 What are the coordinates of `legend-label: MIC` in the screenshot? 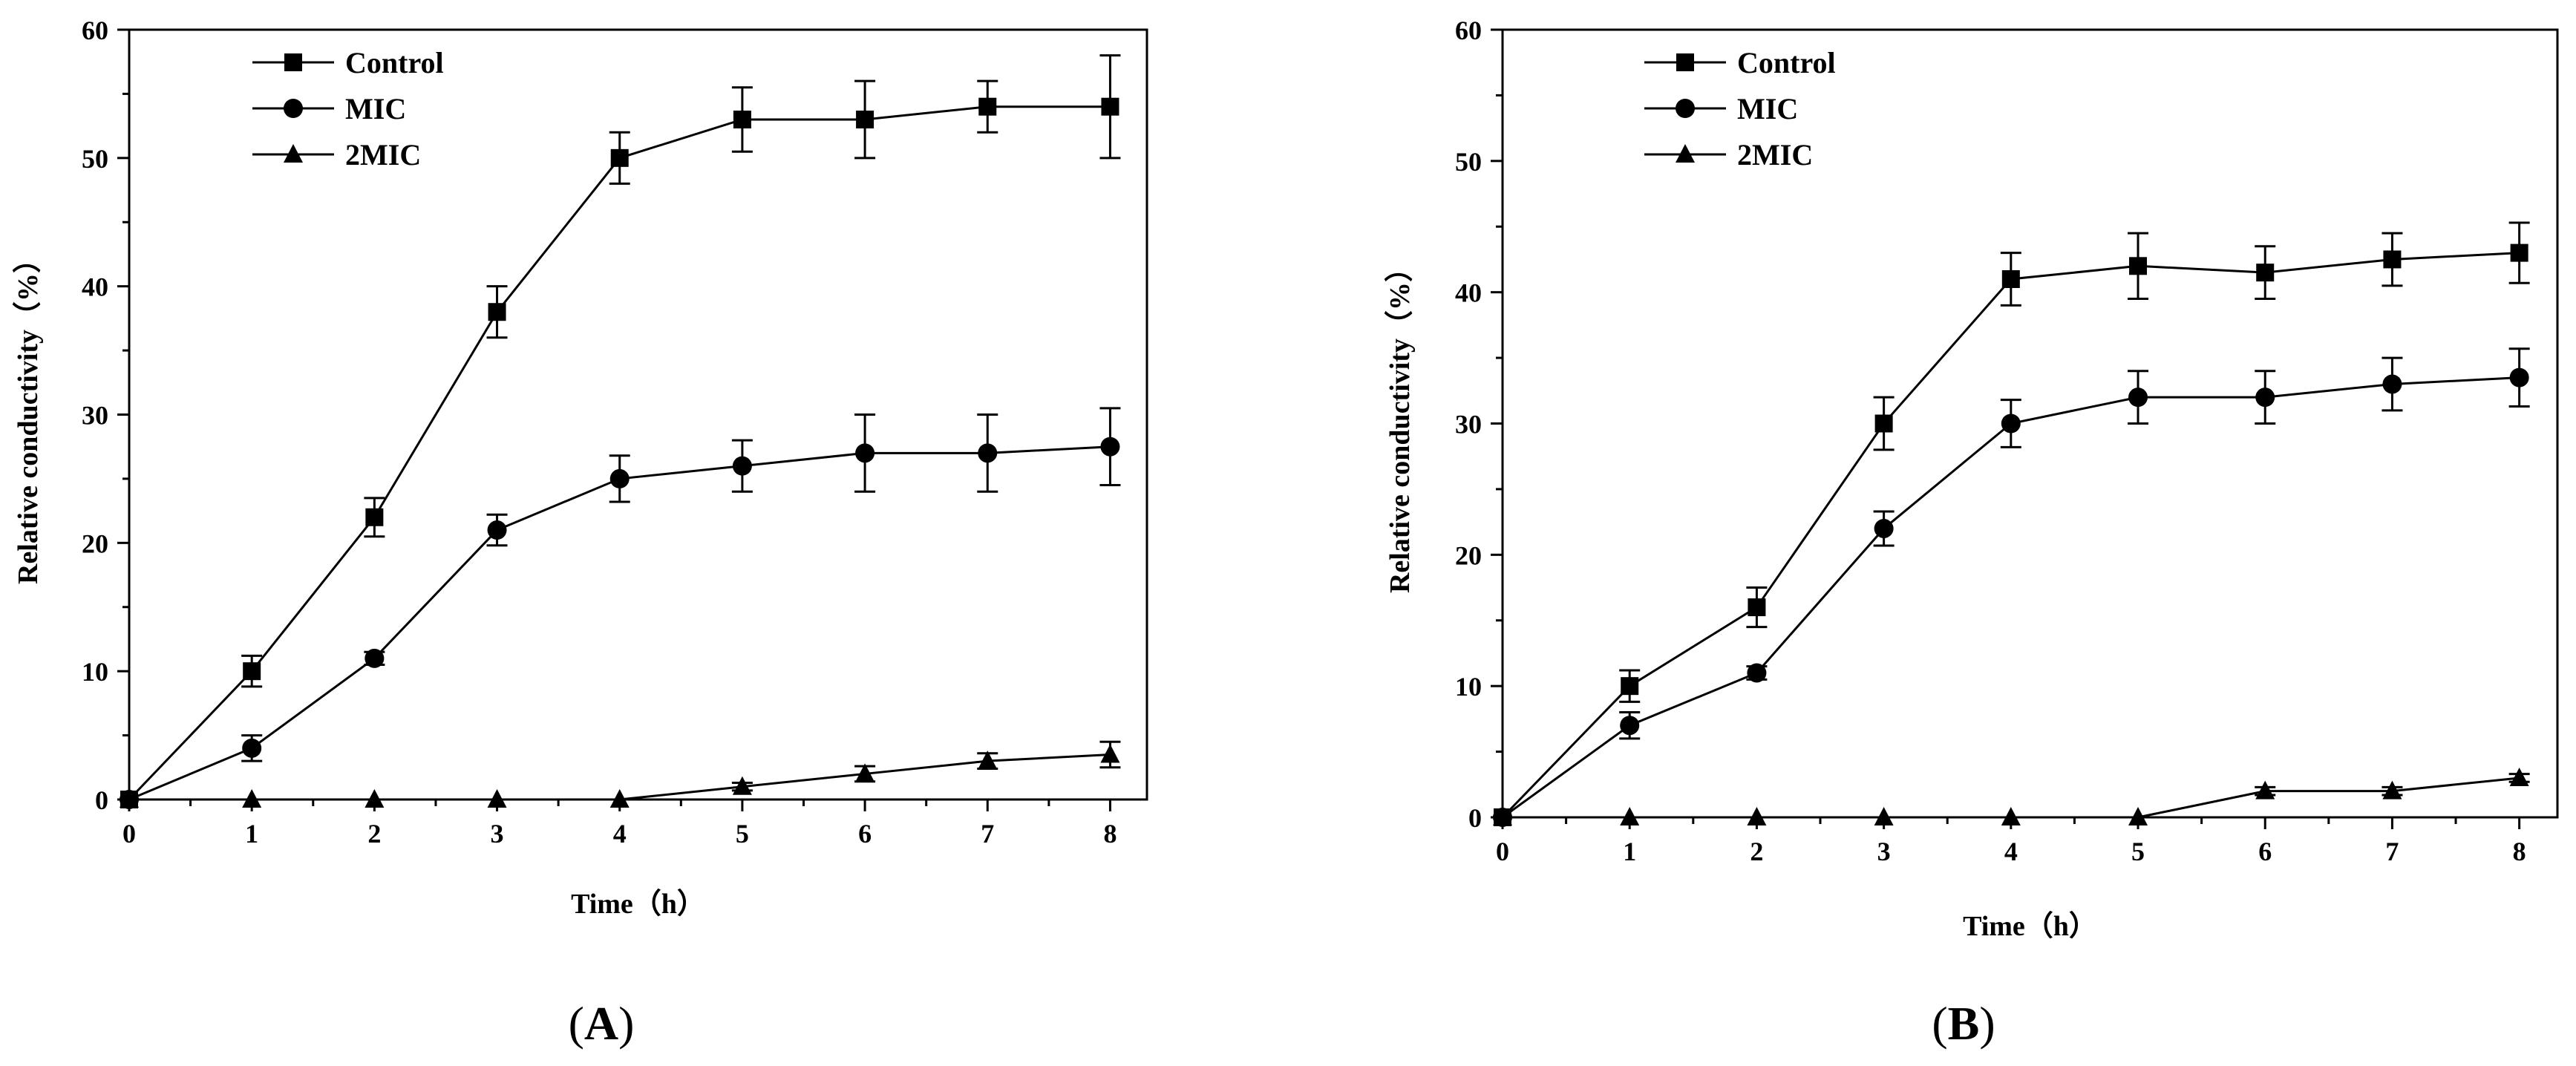 It's located at (1767, 108).